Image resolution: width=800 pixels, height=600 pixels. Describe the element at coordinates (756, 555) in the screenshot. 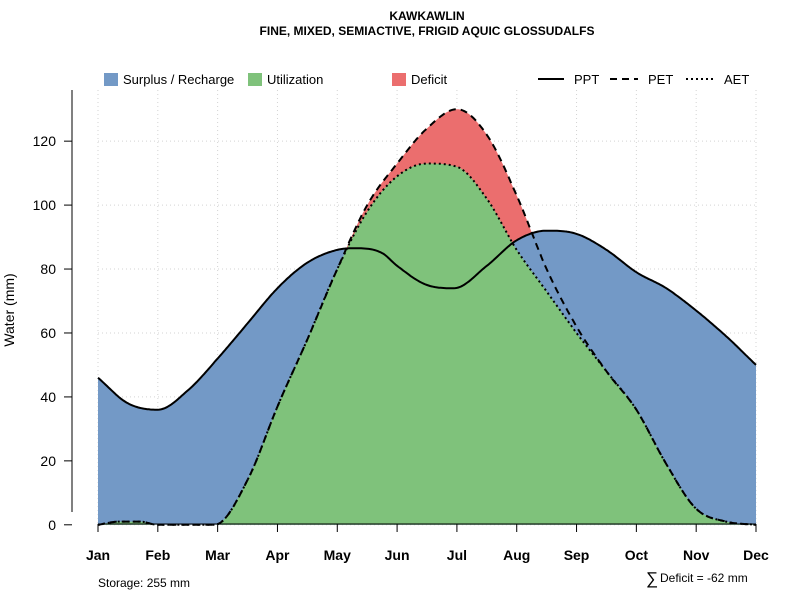

I see `x-tick-label: Dec` at that location.